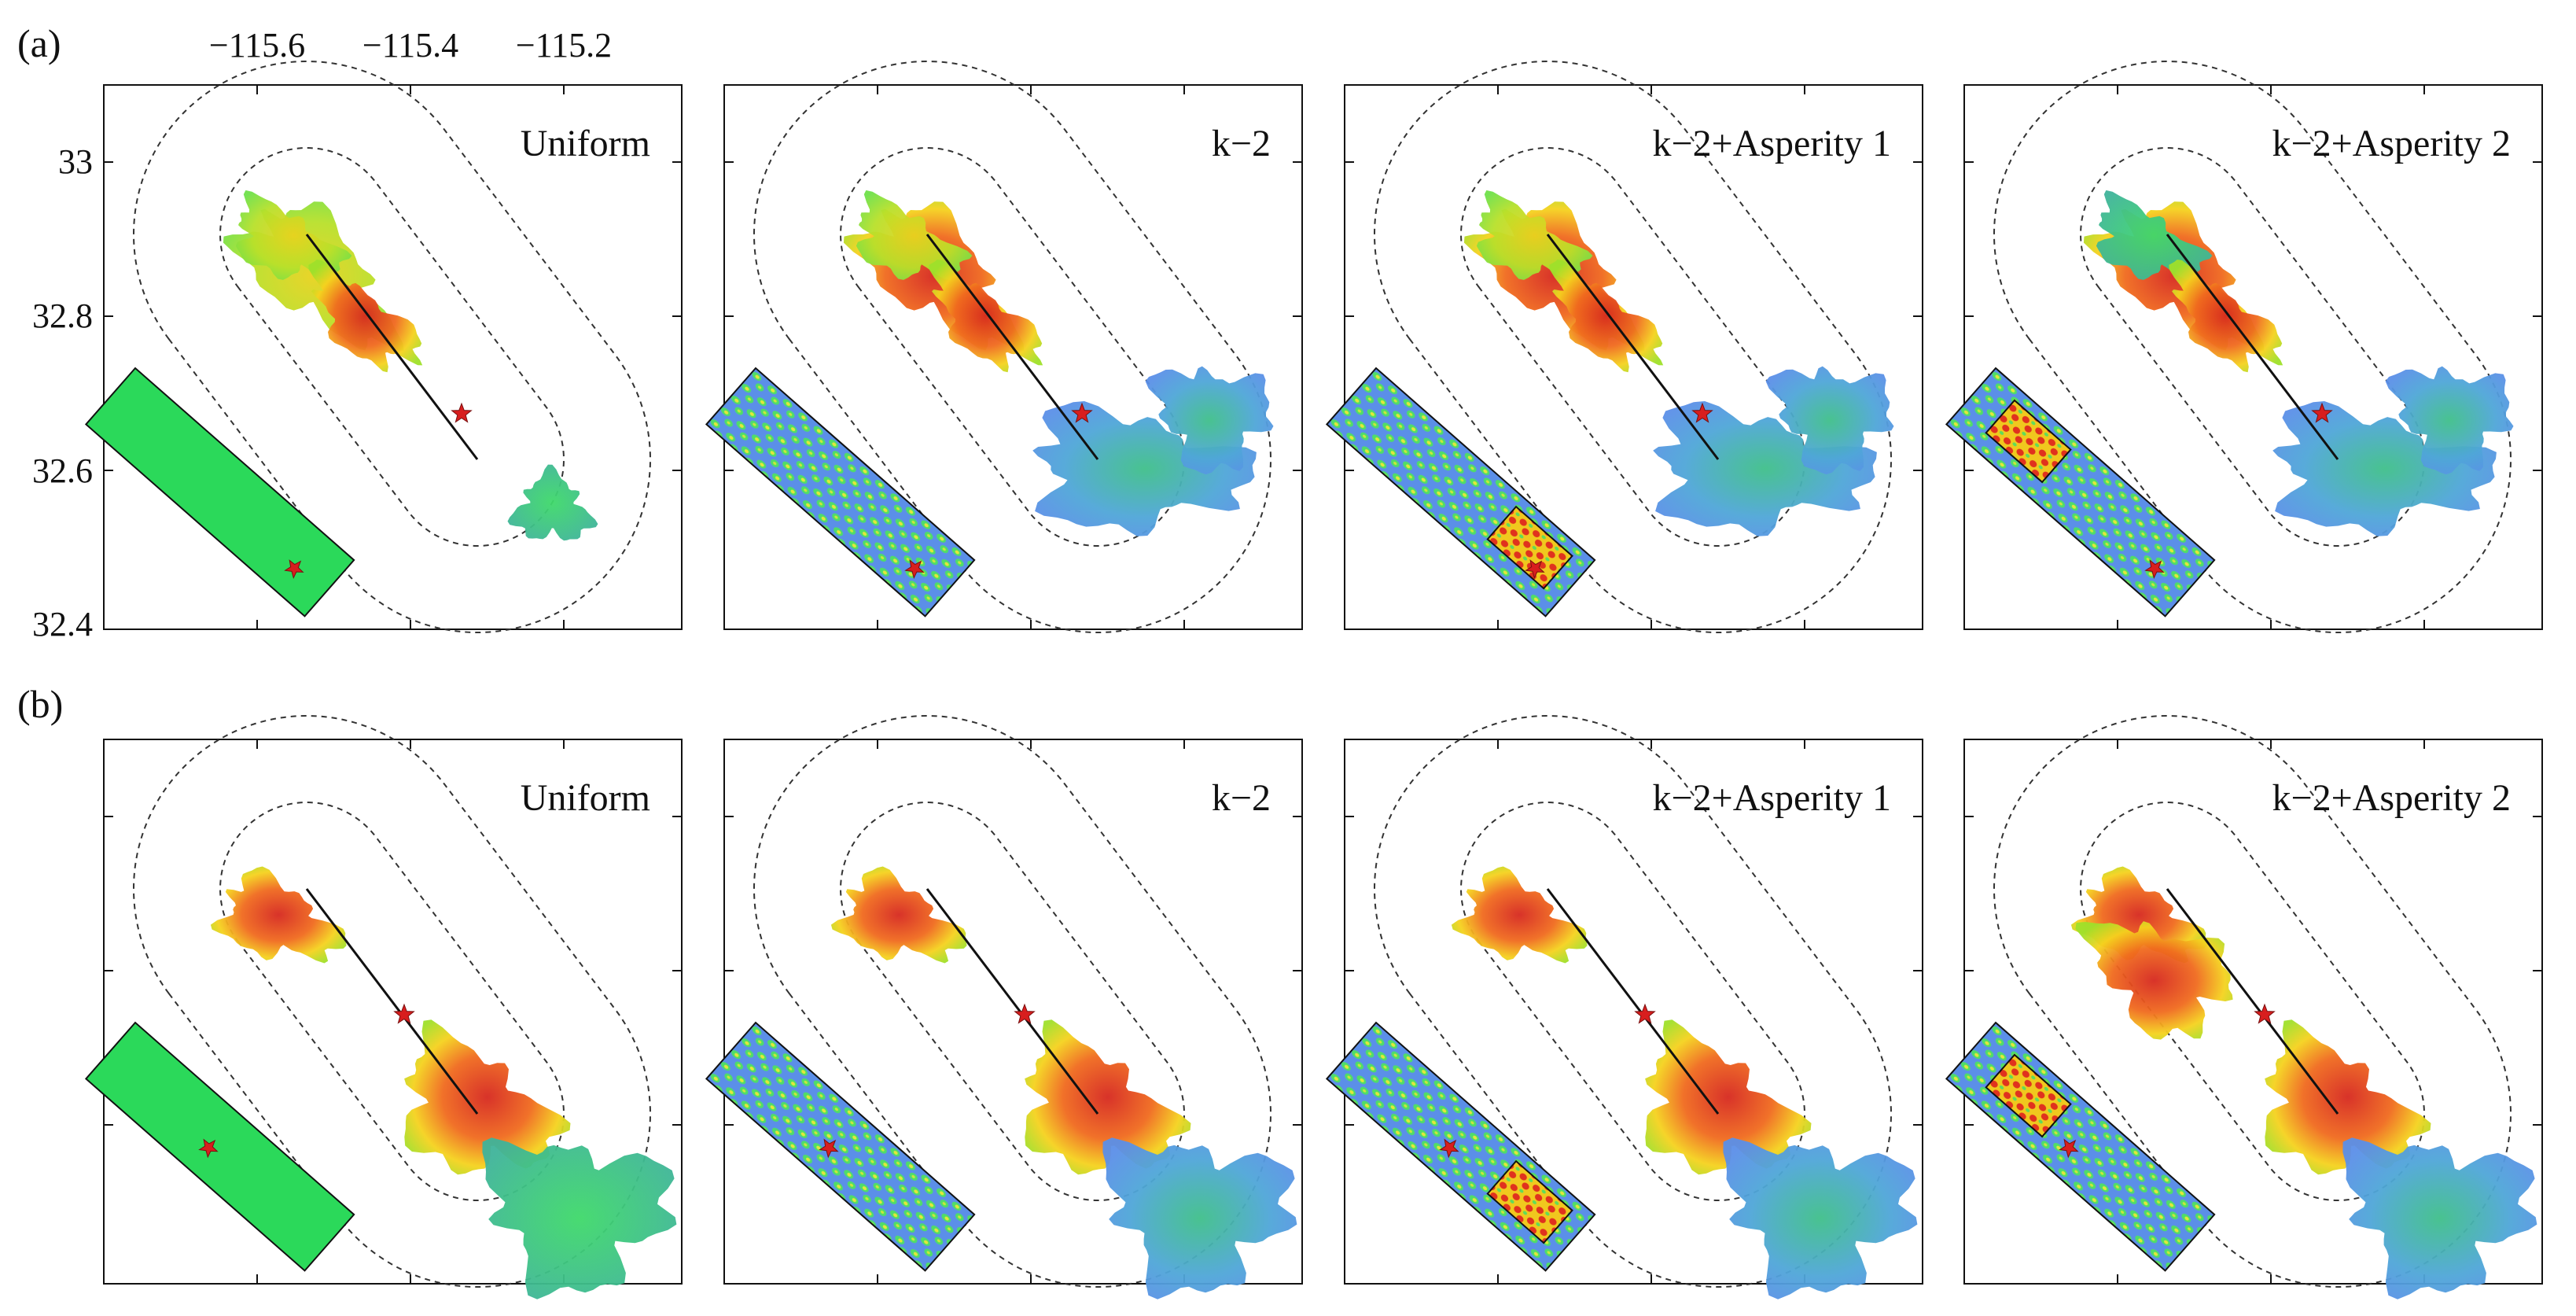  I want to click on x-tick-label: −115.6, so click(257, 45).